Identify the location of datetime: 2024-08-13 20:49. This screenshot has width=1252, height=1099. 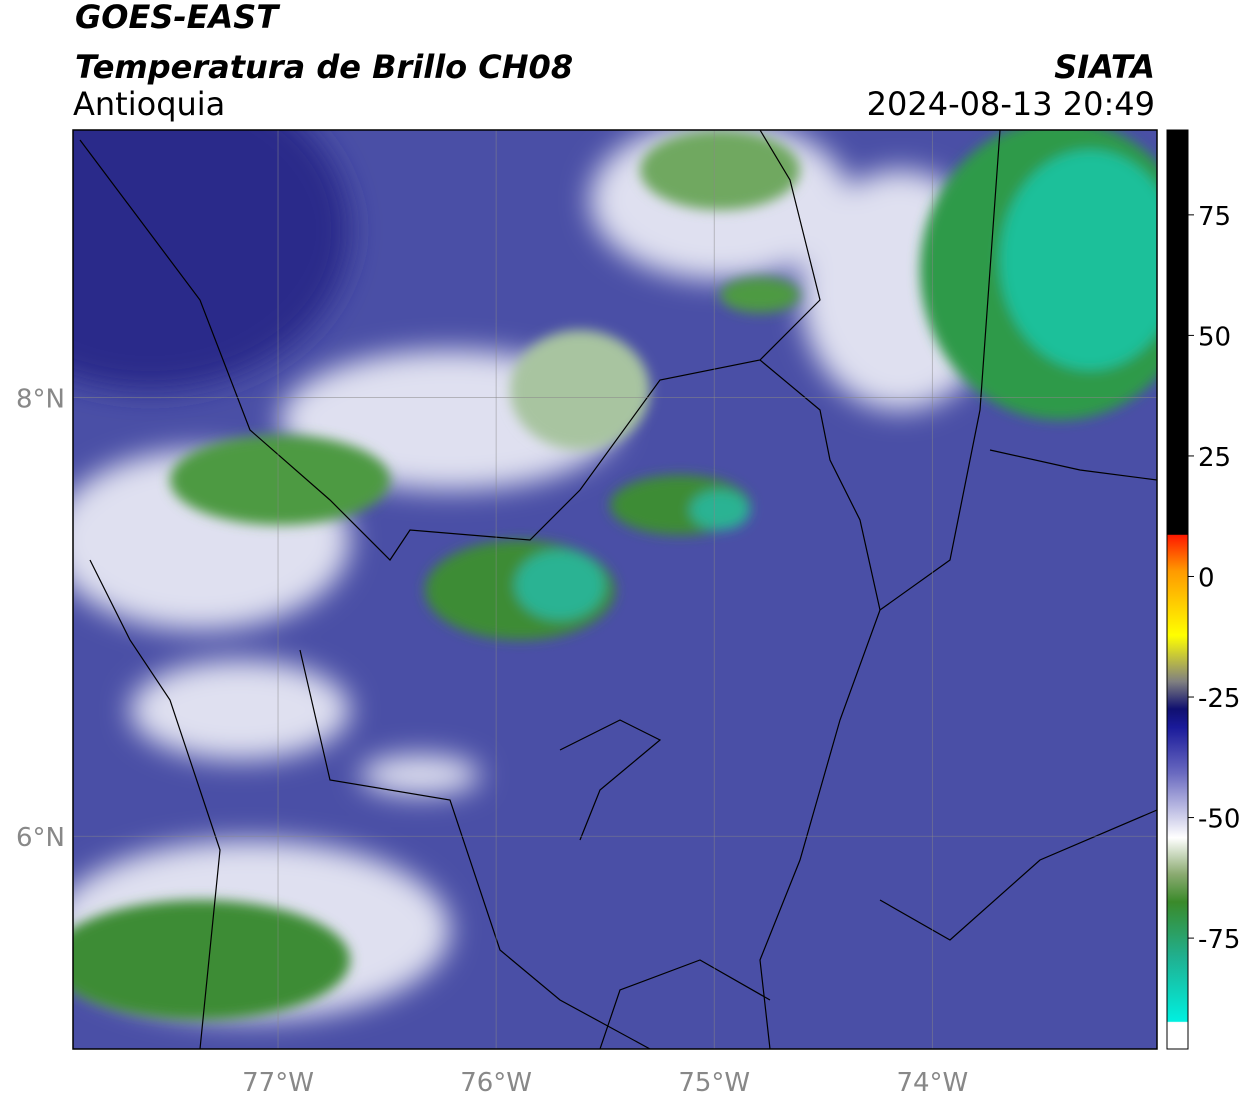
(1011, 104).